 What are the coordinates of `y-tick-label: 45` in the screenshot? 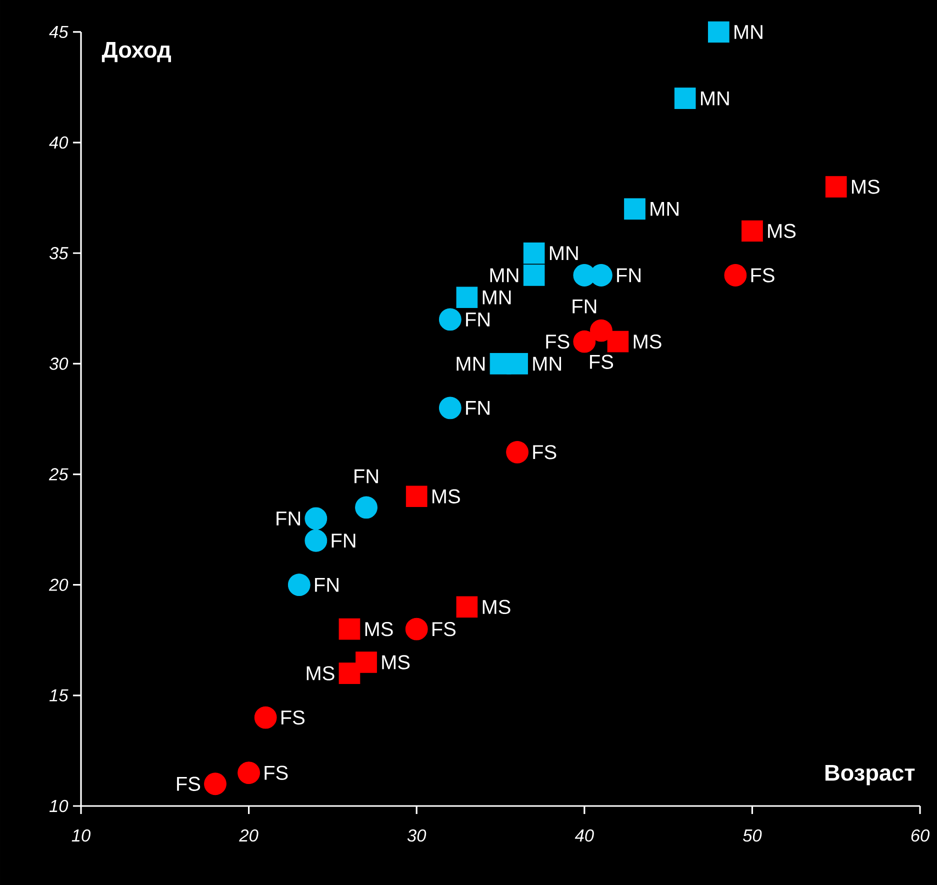 It's located at (58, 32).